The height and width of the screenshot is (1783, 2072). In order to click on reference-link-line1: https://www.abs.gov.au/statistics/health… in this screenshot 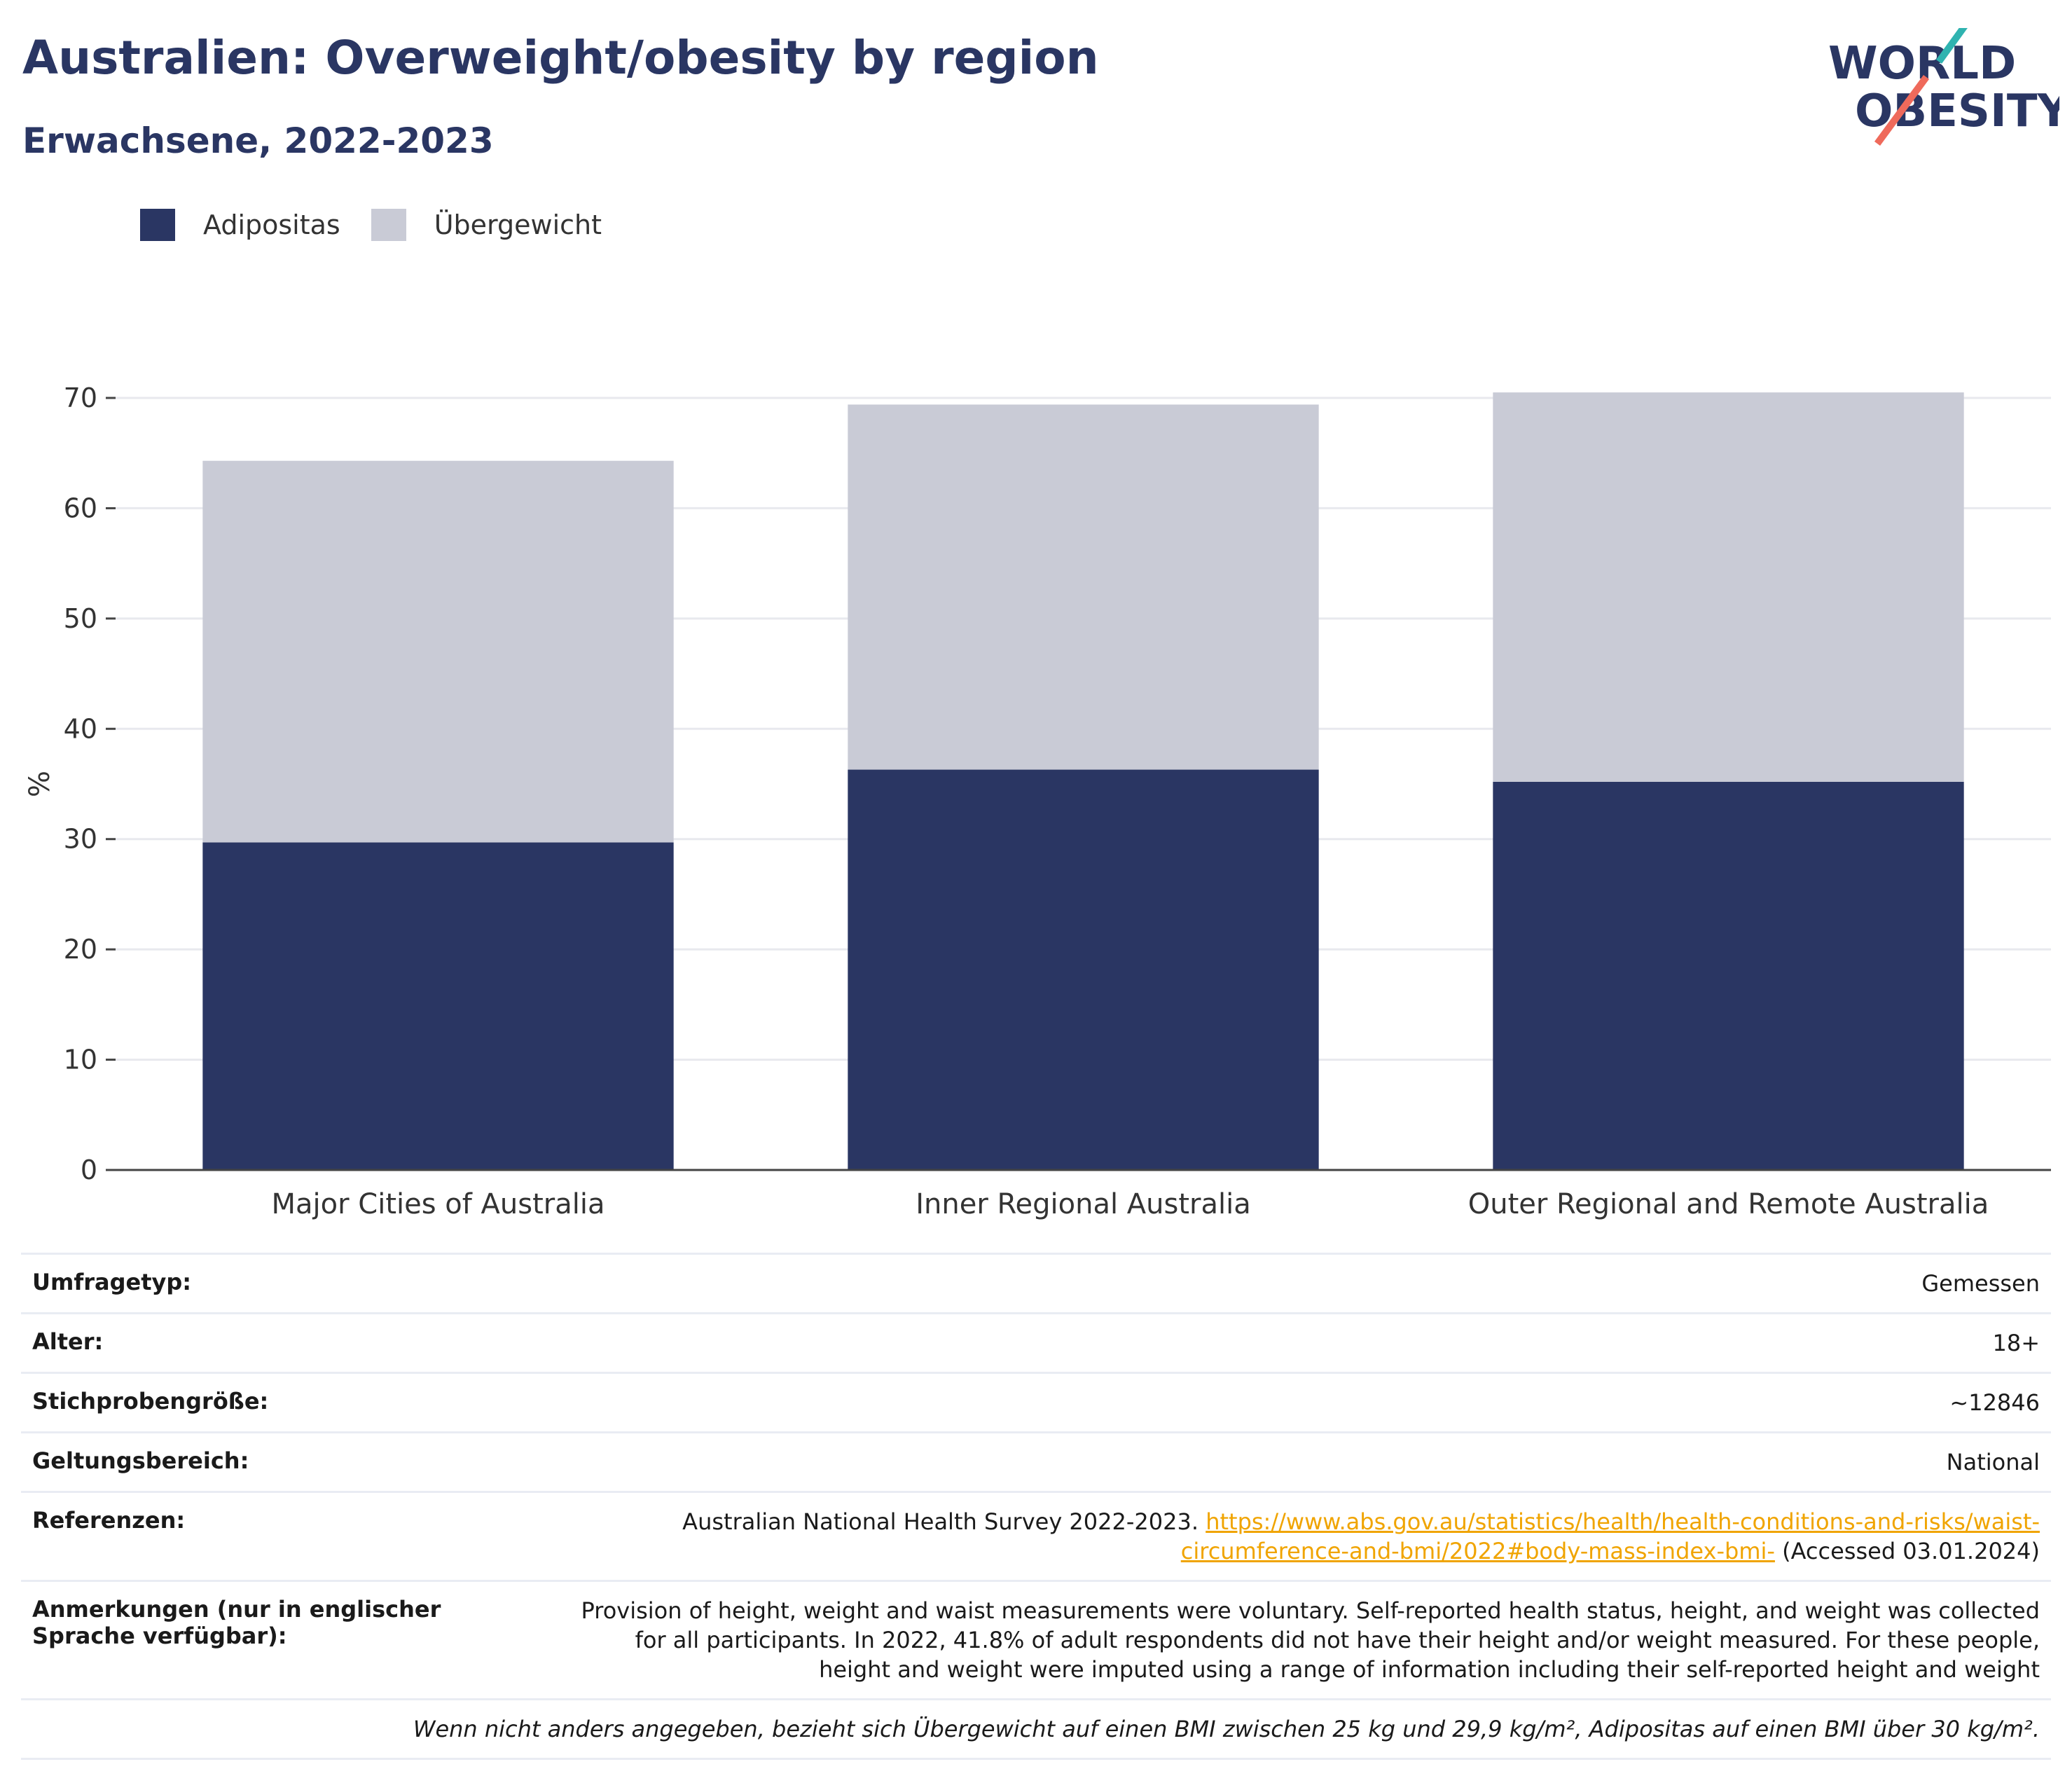, I will do `click(1623, 1521)`.